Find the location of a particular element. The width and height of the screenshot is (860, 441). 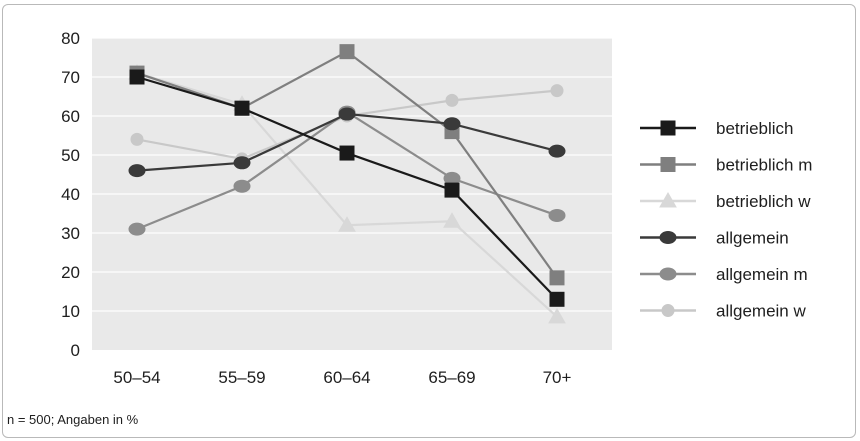

y-tick-label: 30 is located at coordinates (70, 233).